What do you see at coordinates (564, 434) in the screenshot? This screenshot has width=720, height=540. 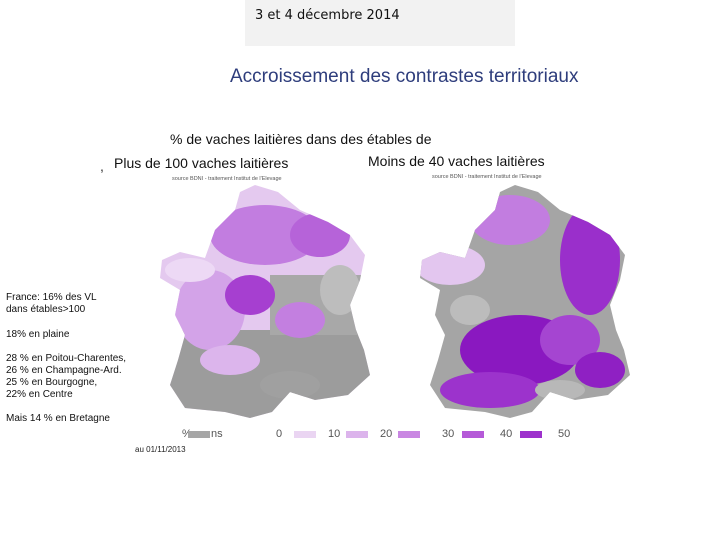 I see `legend-tick-50: 50` at bounding box center [564, 434].